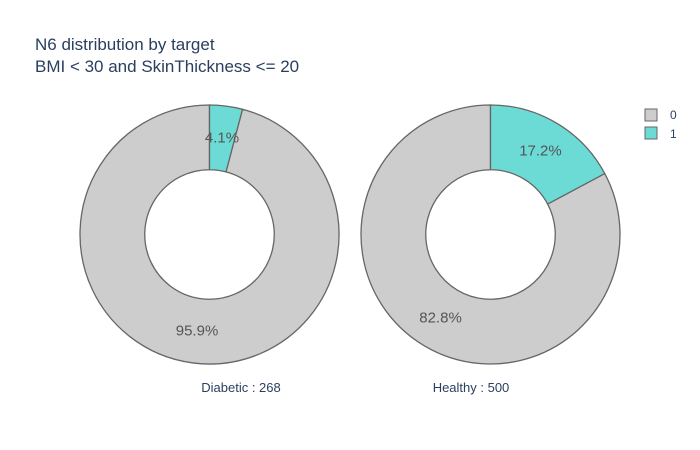 This screenshot has width=700, height=450. Describe the element at coordinates (540, 151) in the screenshot. I see `pie-healthy-slice-1-label: 17.2%` at that location.